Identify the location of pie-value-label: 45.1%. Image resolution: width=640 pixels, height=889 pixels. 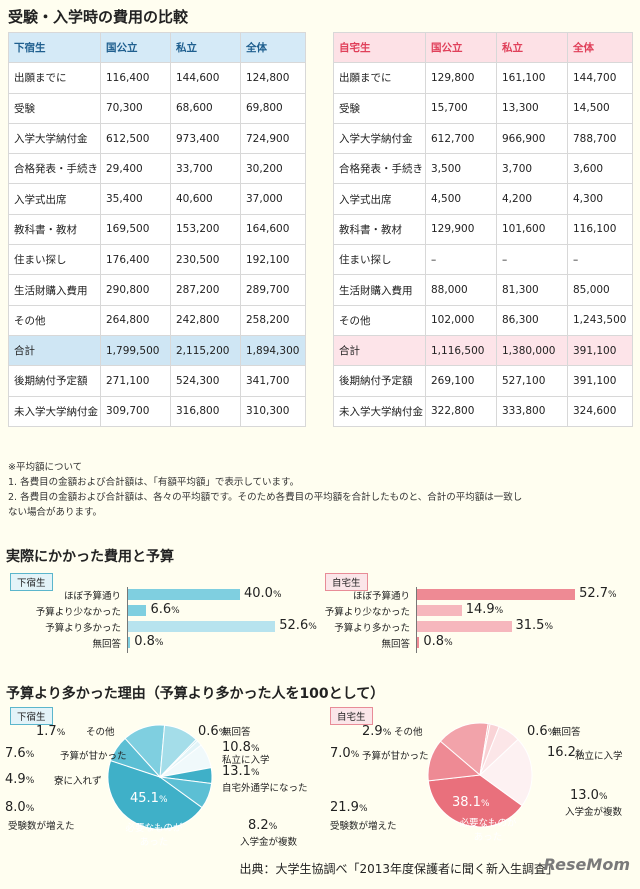
(149, 798).